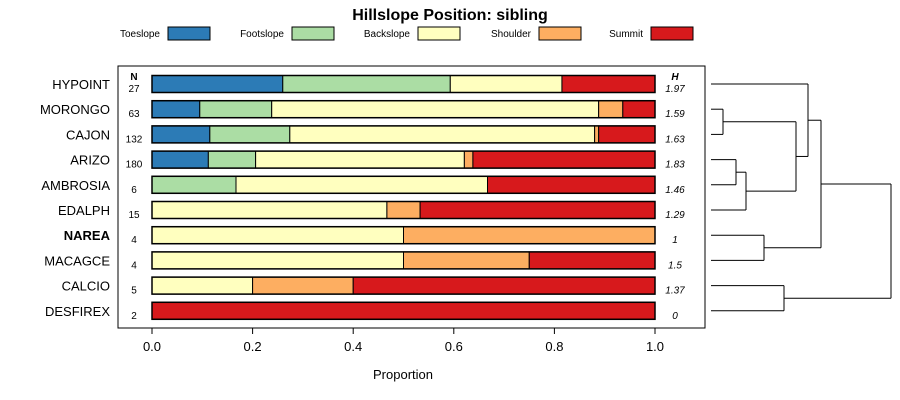 Image resolution: width=900 pixels, height=400 pixels. What do you see at coordinates (134, 316) in the screenshot?
I see `n-value: 2` at bounding box center [134, 316].